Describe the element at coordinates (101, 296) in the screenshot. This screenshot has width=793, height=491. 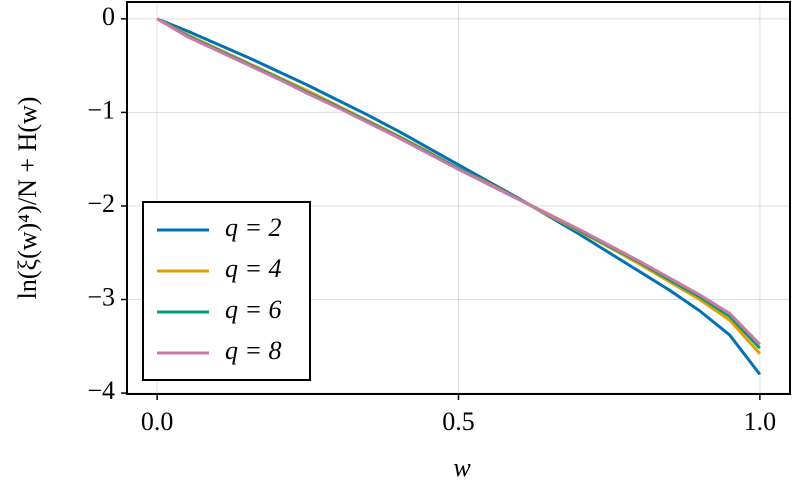
I see `y-tick-label: −3` at that location.